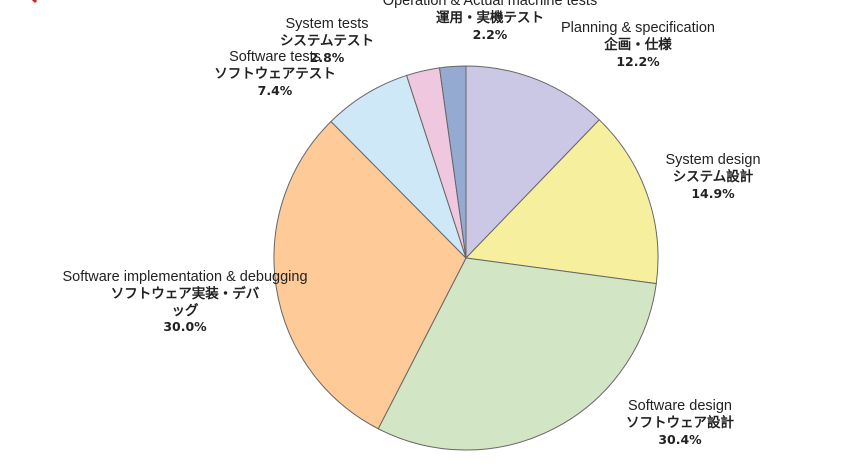 The width and height of the screenshot is (849, 466). What do you see at coordinates (713, 160) in the screenshot?
I see `slice-label-en: System design` at bounding box center [713, 160].